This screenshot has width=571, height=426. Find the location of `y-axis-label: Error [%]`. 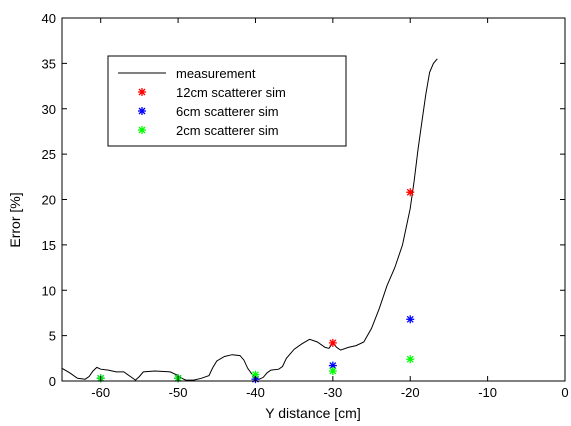

y-axis-label: Error [%] is located at coordinates (15, 219).